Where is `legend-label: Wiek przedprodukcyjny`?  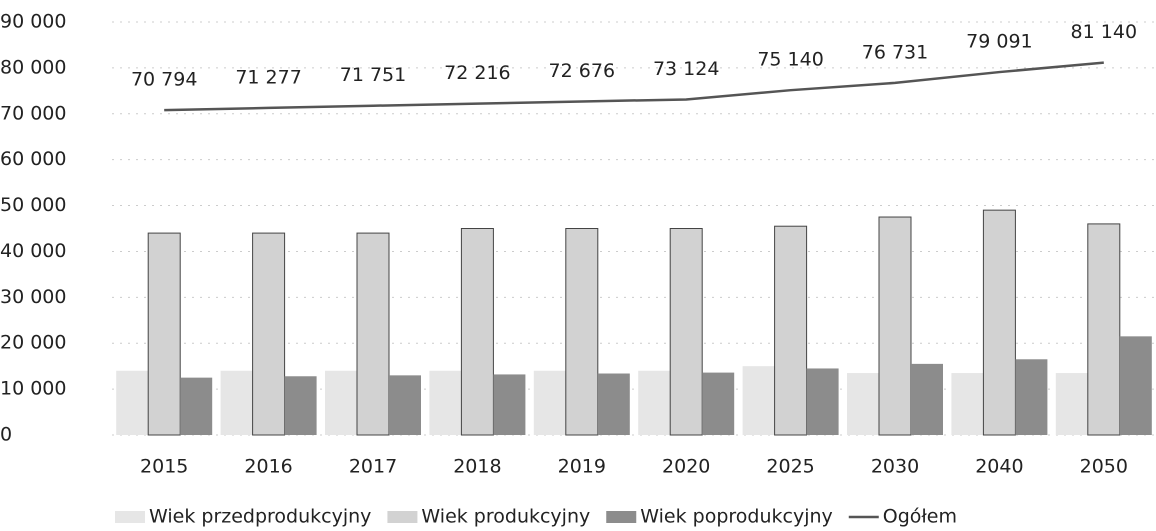 legend-label: Wiek przedprodukcyjny is located at coordinates (260, 517).